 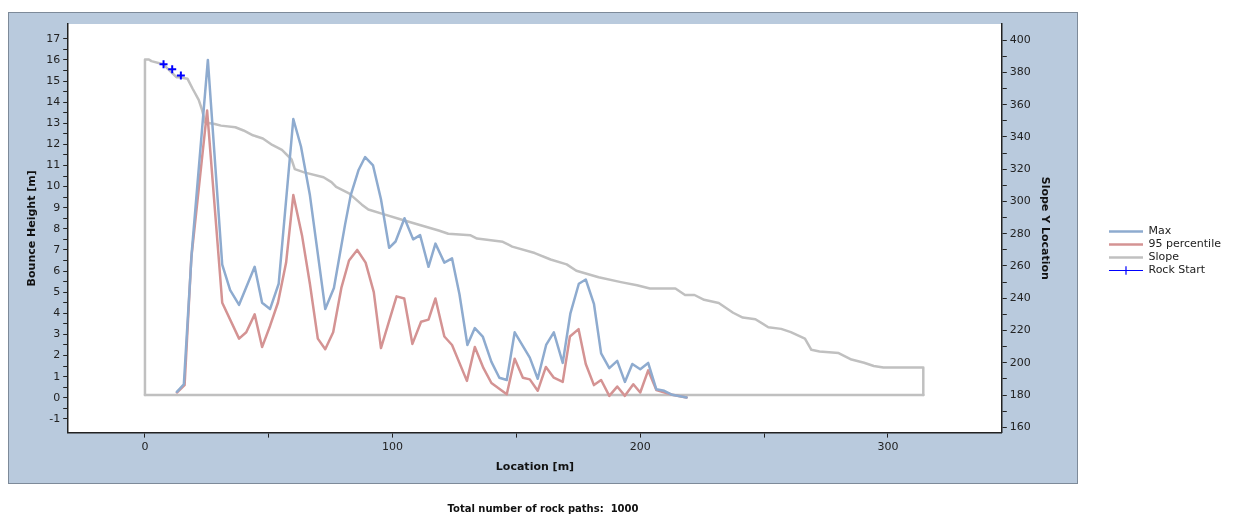 I want to click on y-tick-label: 4, so click(x=57, y=313).